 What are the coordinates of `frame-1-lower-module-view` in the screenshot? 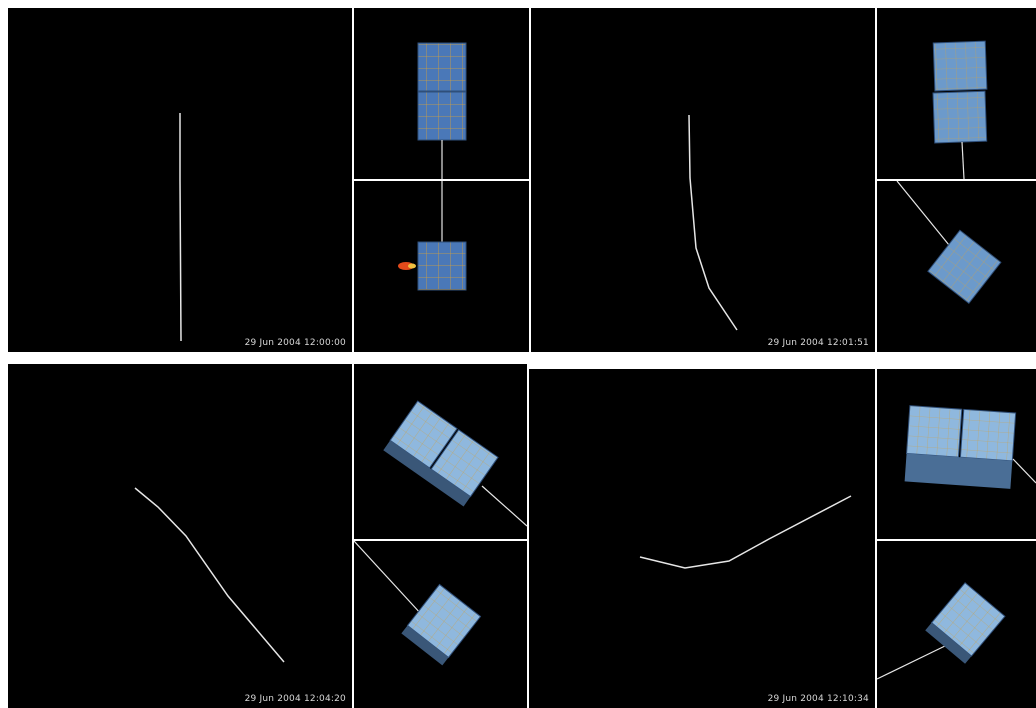 It's located at (441, 266).